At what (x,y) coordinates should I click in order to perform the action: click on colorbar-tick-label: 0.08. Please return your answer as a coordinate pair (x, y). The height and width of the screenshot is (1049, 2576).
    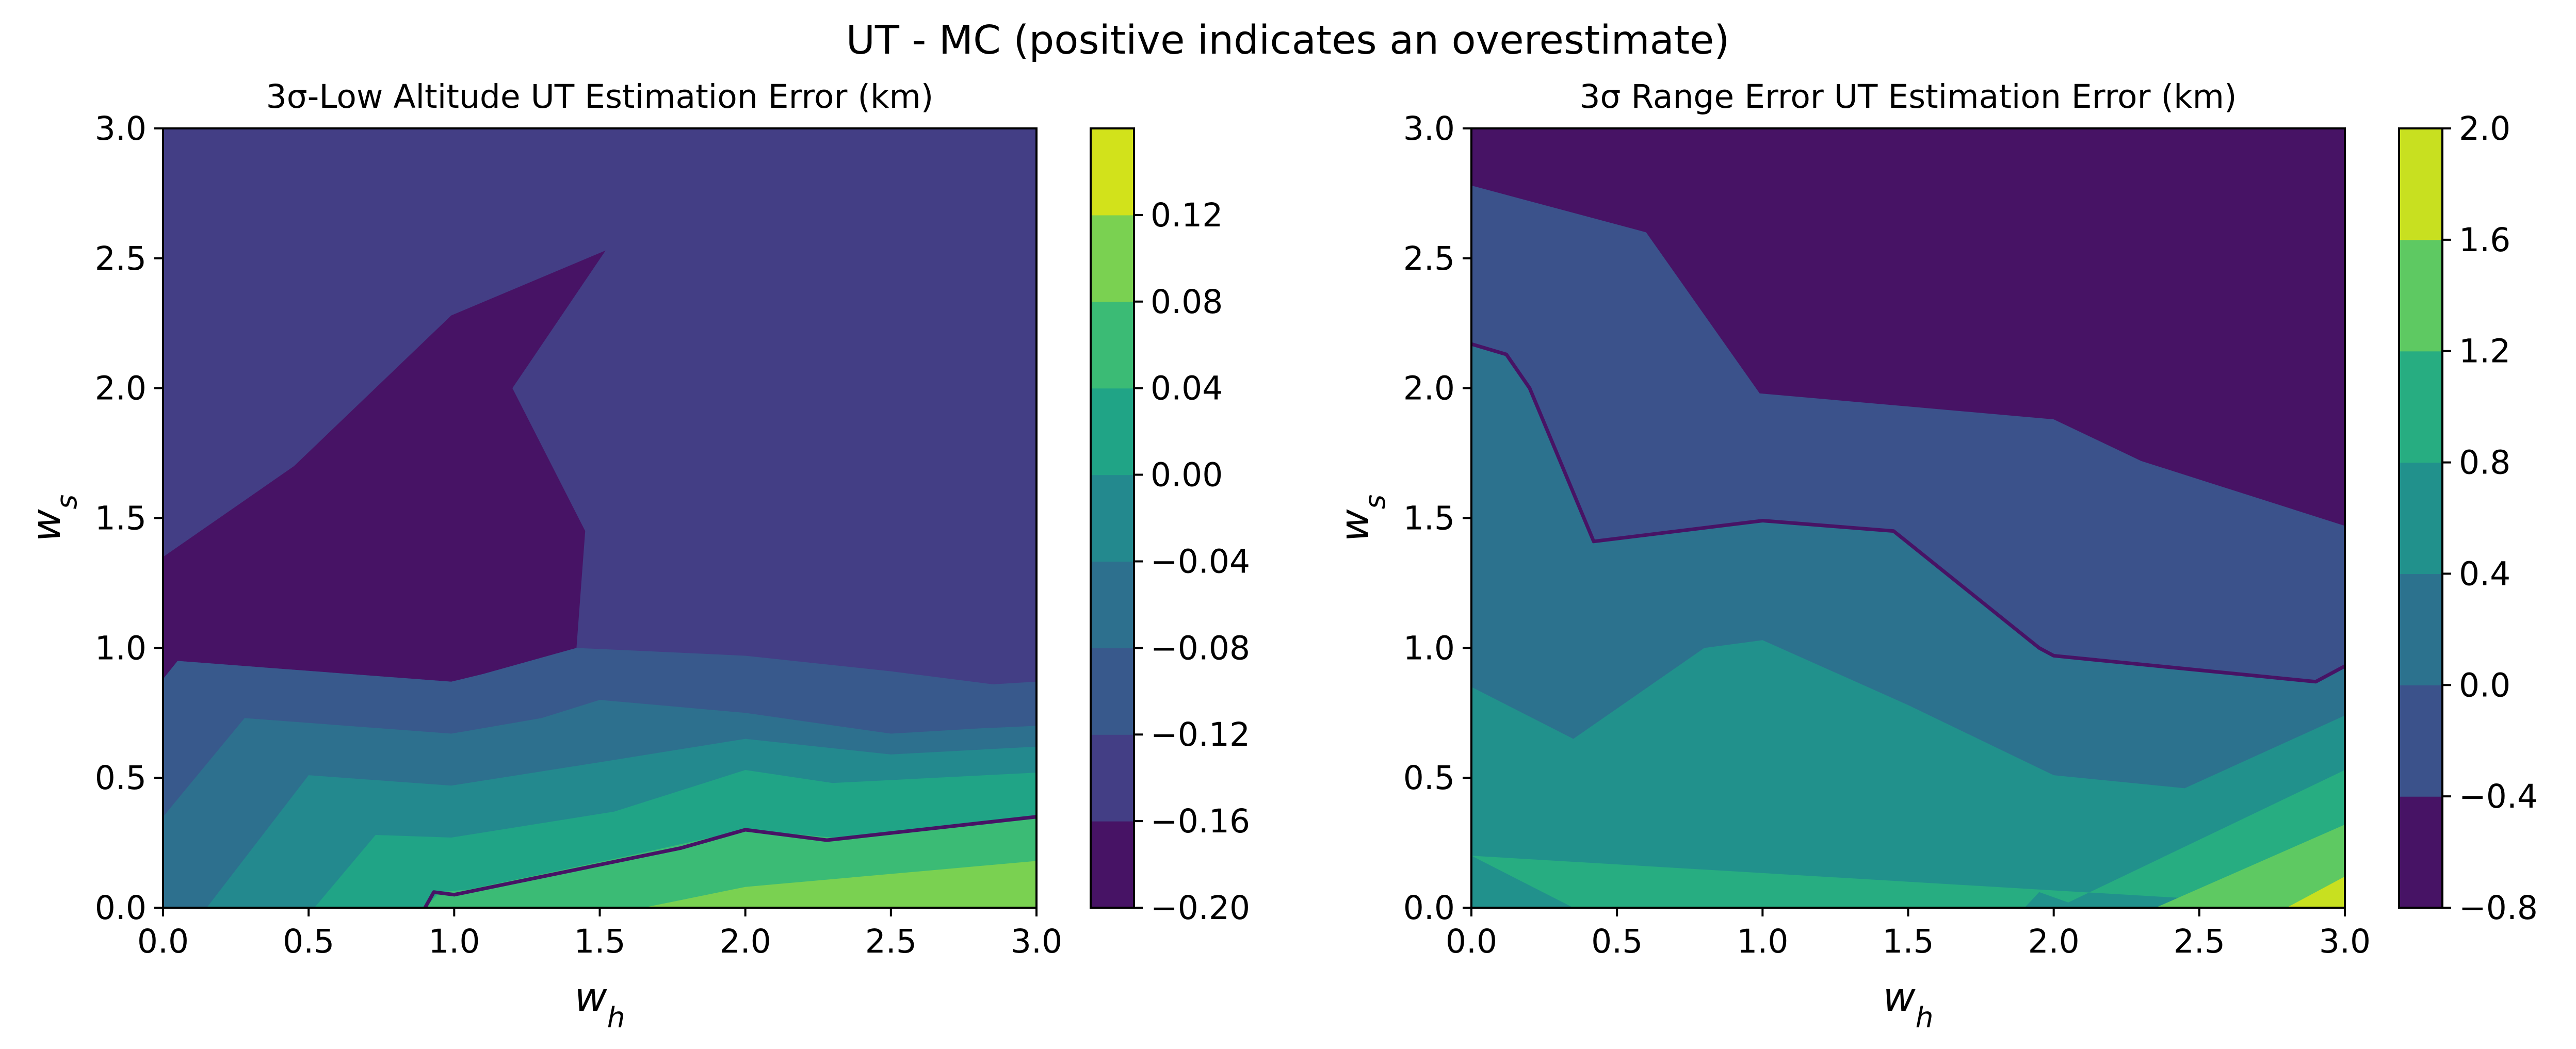
    Looking at the image, I should click on (1187, 302).